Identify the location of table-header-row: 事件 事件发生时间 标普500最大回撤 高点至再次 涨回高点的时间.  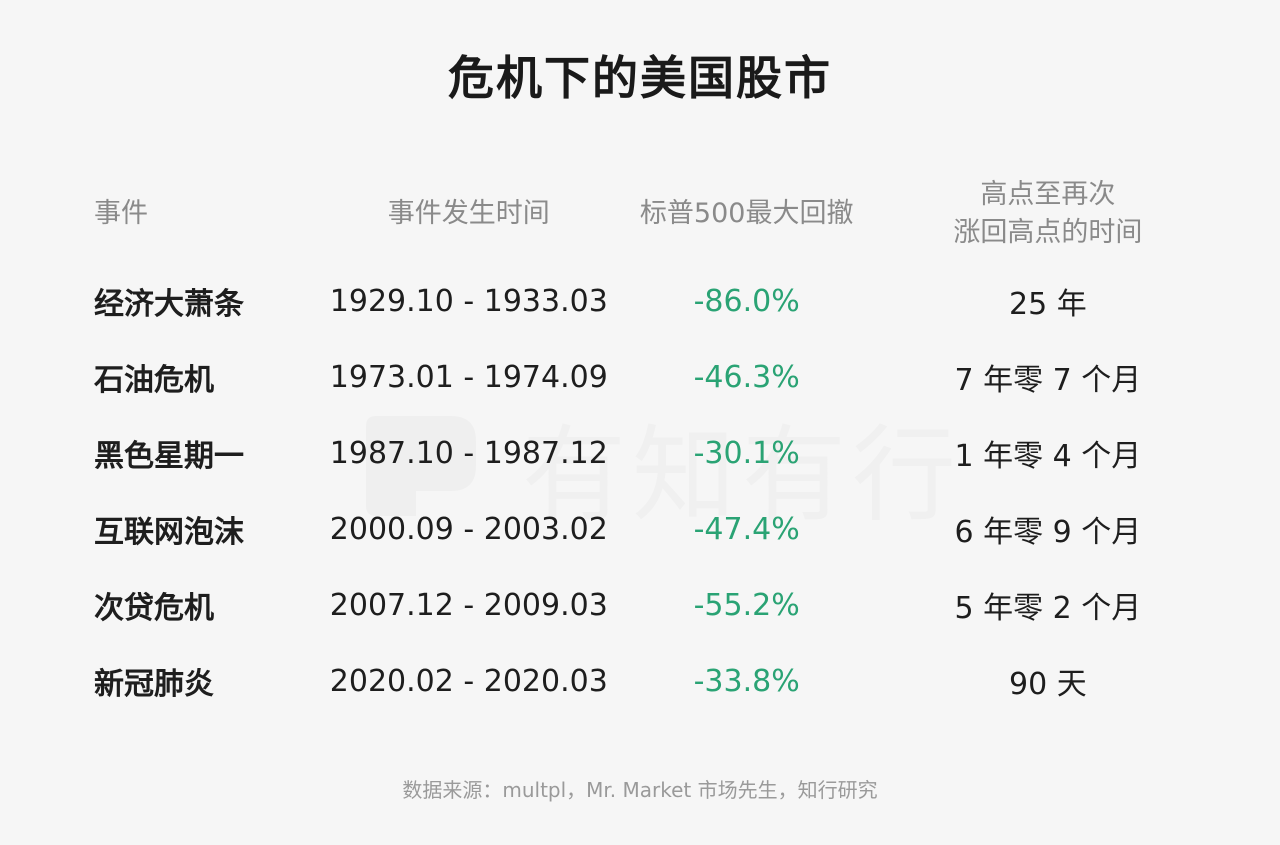
(650, 214).